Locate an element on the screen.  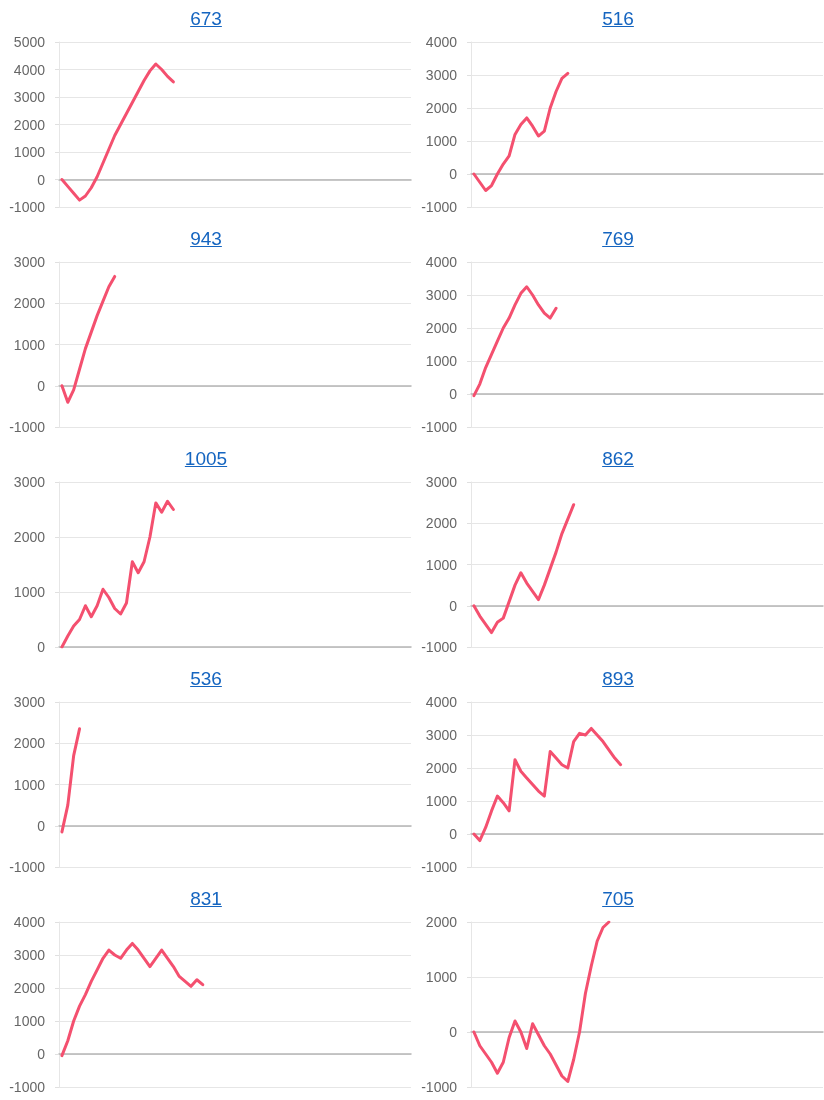
chart-title: 705 is located at coordinates (618, 899).